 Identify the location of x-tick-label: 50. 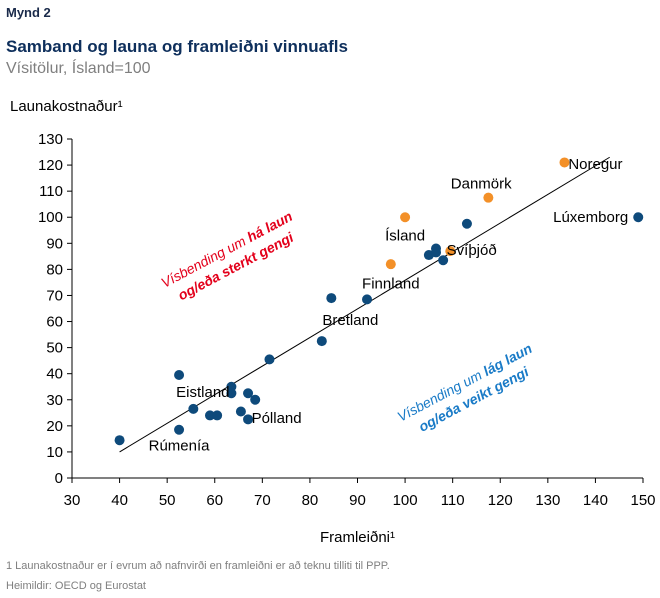
(167, 500).